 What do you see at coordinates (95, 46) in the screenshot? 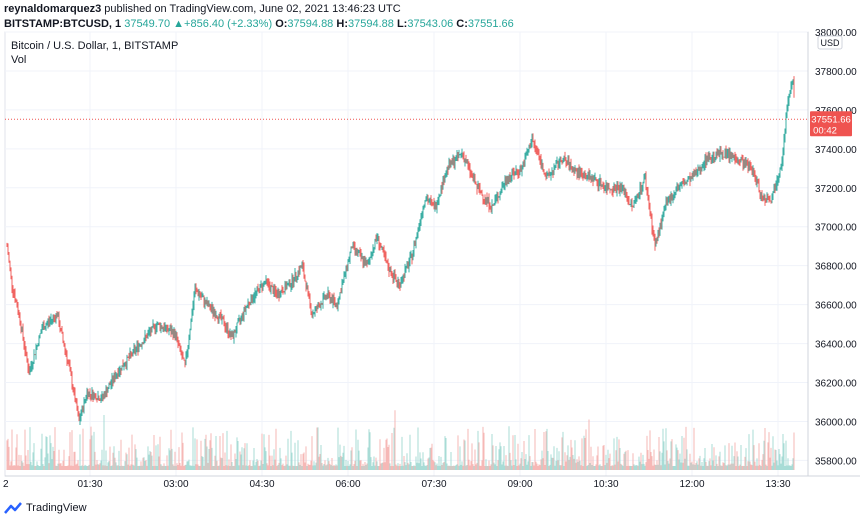
I see `legend-title: Bitcoin / U.S. Dollar, 1, BITSTAMP` at bounding box center [95, 46].